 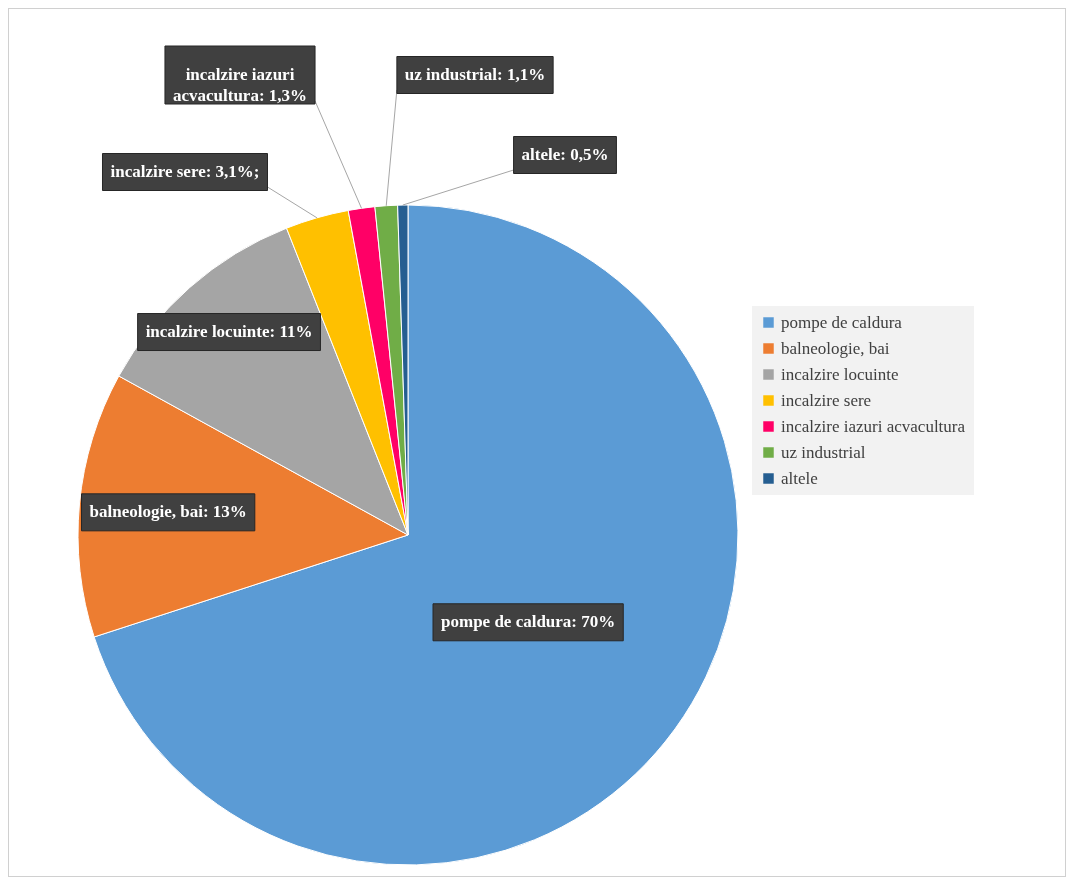 What do you see at coordinates (799, 478) in the screenshot?
I see `legend-label: altele` at bounding box center [799, 478].